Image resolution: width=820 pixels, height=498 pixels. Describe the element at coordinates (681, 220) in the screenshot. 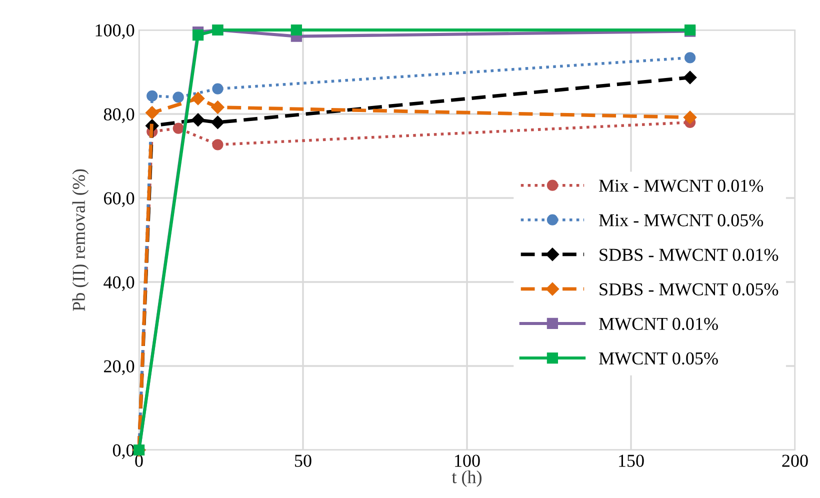

I see `legend-label: Mix - MWCNT 0.05%` at that location.